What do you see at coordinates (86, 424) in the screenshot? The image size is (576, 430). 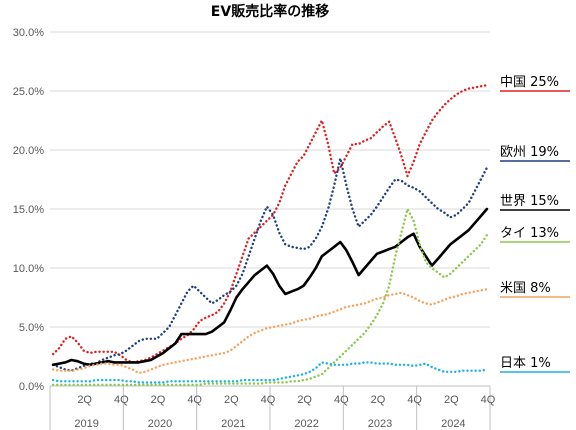 I see `year-label: 2019` at bounding box center [86, 424].